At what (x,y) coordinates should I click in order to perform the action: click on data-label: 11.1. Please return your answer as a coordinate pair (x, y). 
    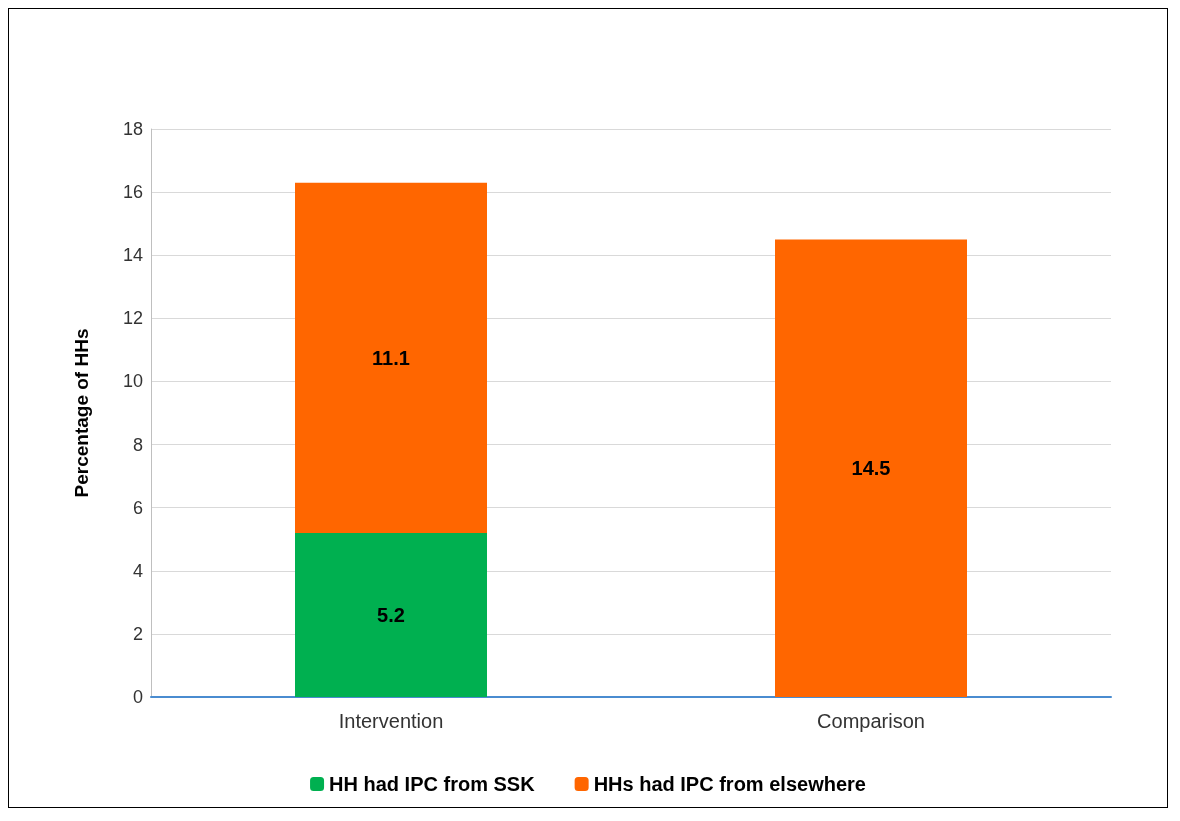
    Looking at the image, I should click on (391, 357).